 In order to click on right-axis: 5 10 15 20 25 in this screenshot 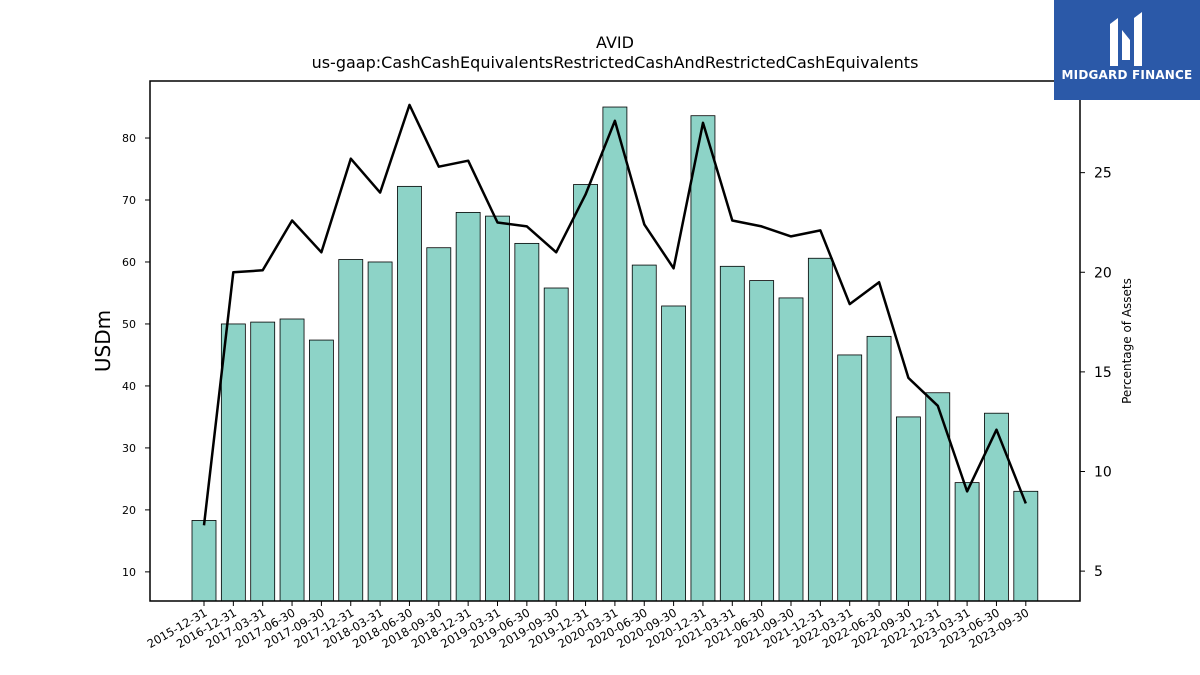, I will do `click(1096, 373)`.